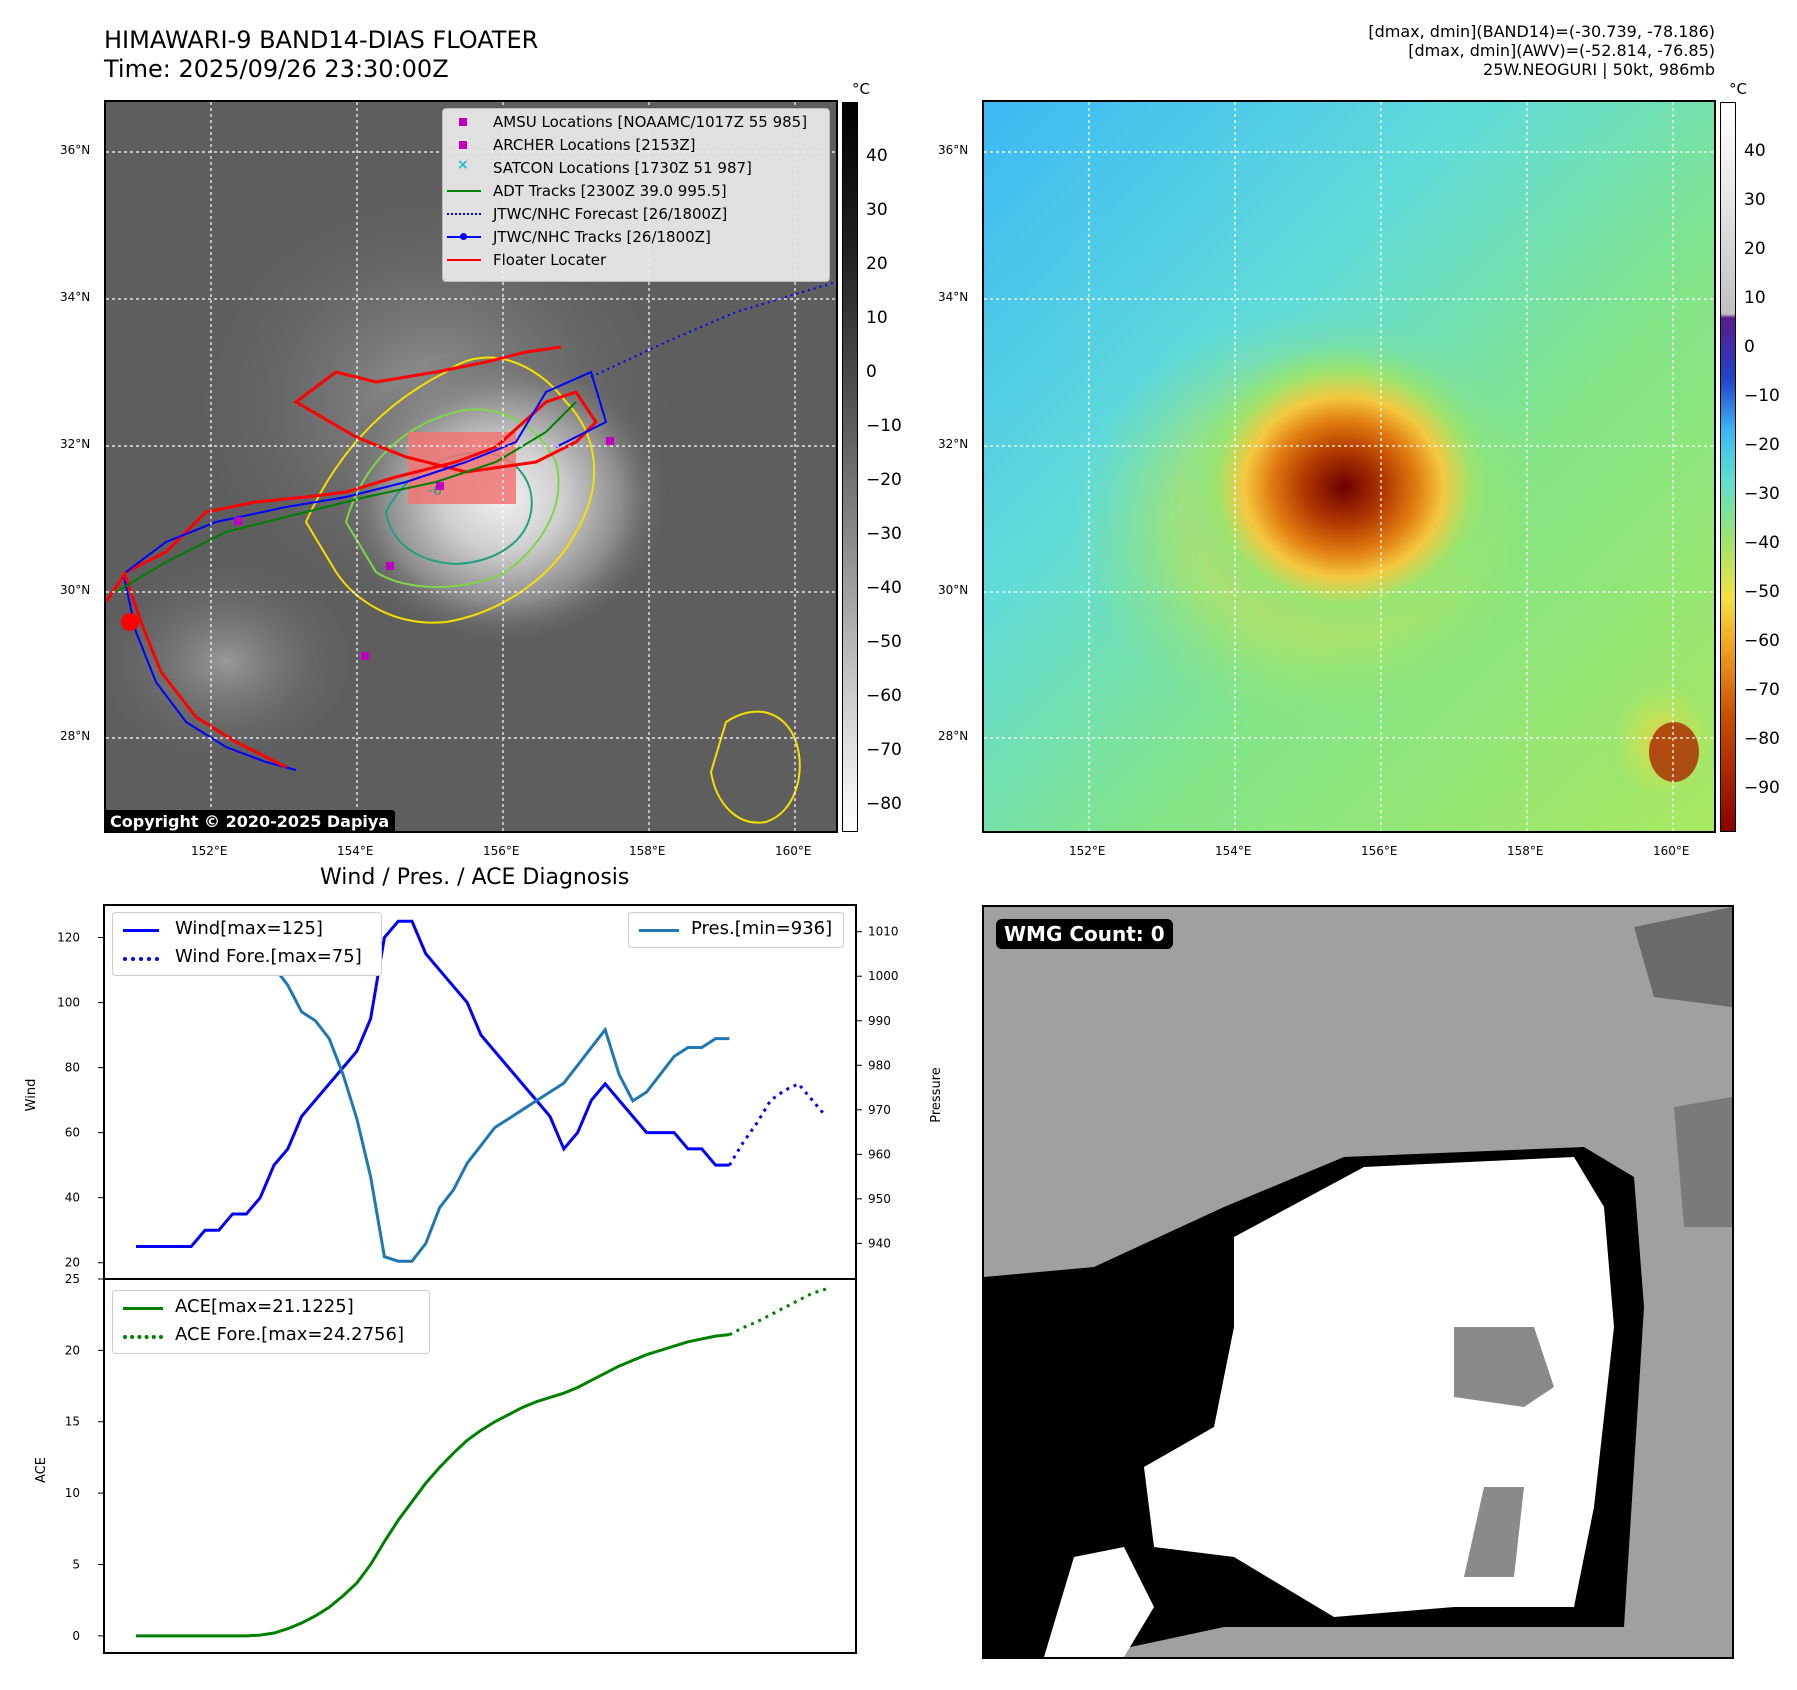  What do you see at coordinates (883, 976) in the screenshot?
I see `pressure-ytick-label: 1000` at bounding box center [883, 976].